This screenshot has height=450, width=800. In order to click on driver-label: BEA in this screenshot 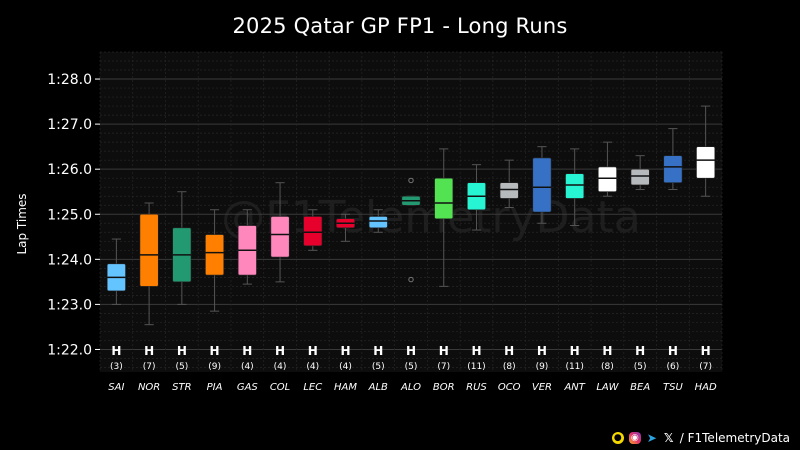, I will do `click(640, 387)`.